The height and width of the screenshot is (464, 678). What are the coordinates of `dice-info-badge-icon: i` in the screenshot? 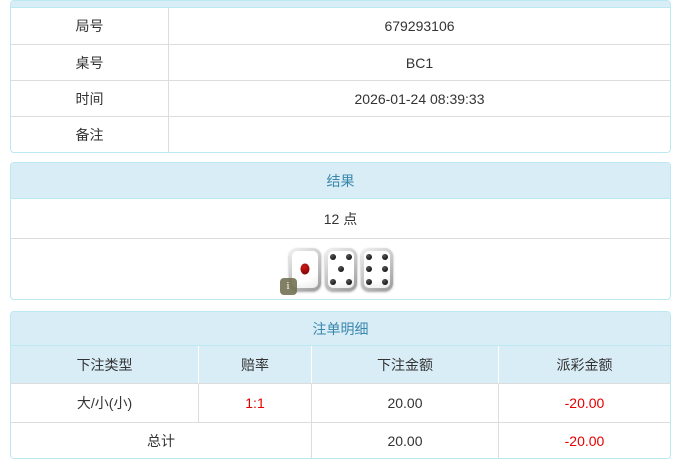 It's located at (288, 286).